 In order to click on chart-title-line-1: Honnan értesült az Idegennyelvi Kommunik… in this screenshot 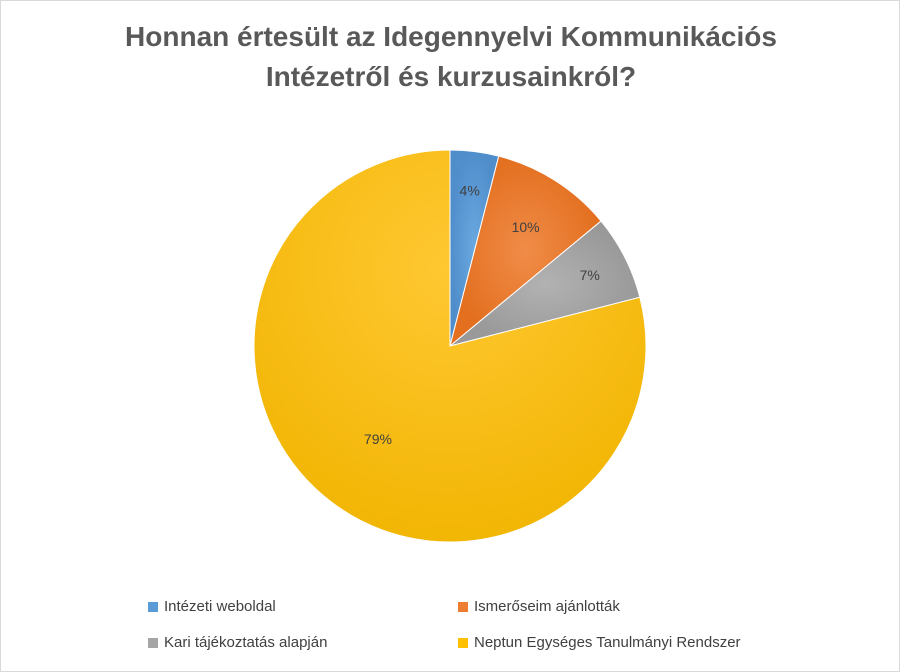, I will do `click(451, 36)`.